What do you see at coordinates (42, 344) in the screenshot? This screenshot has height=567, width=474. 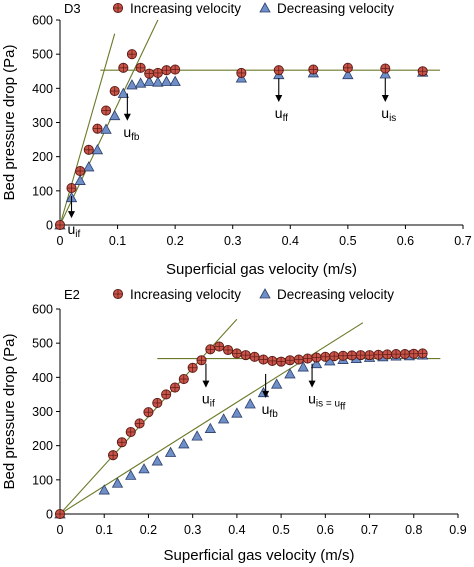 I see `y-tick-label: 500` at bounding box center [42, 344].